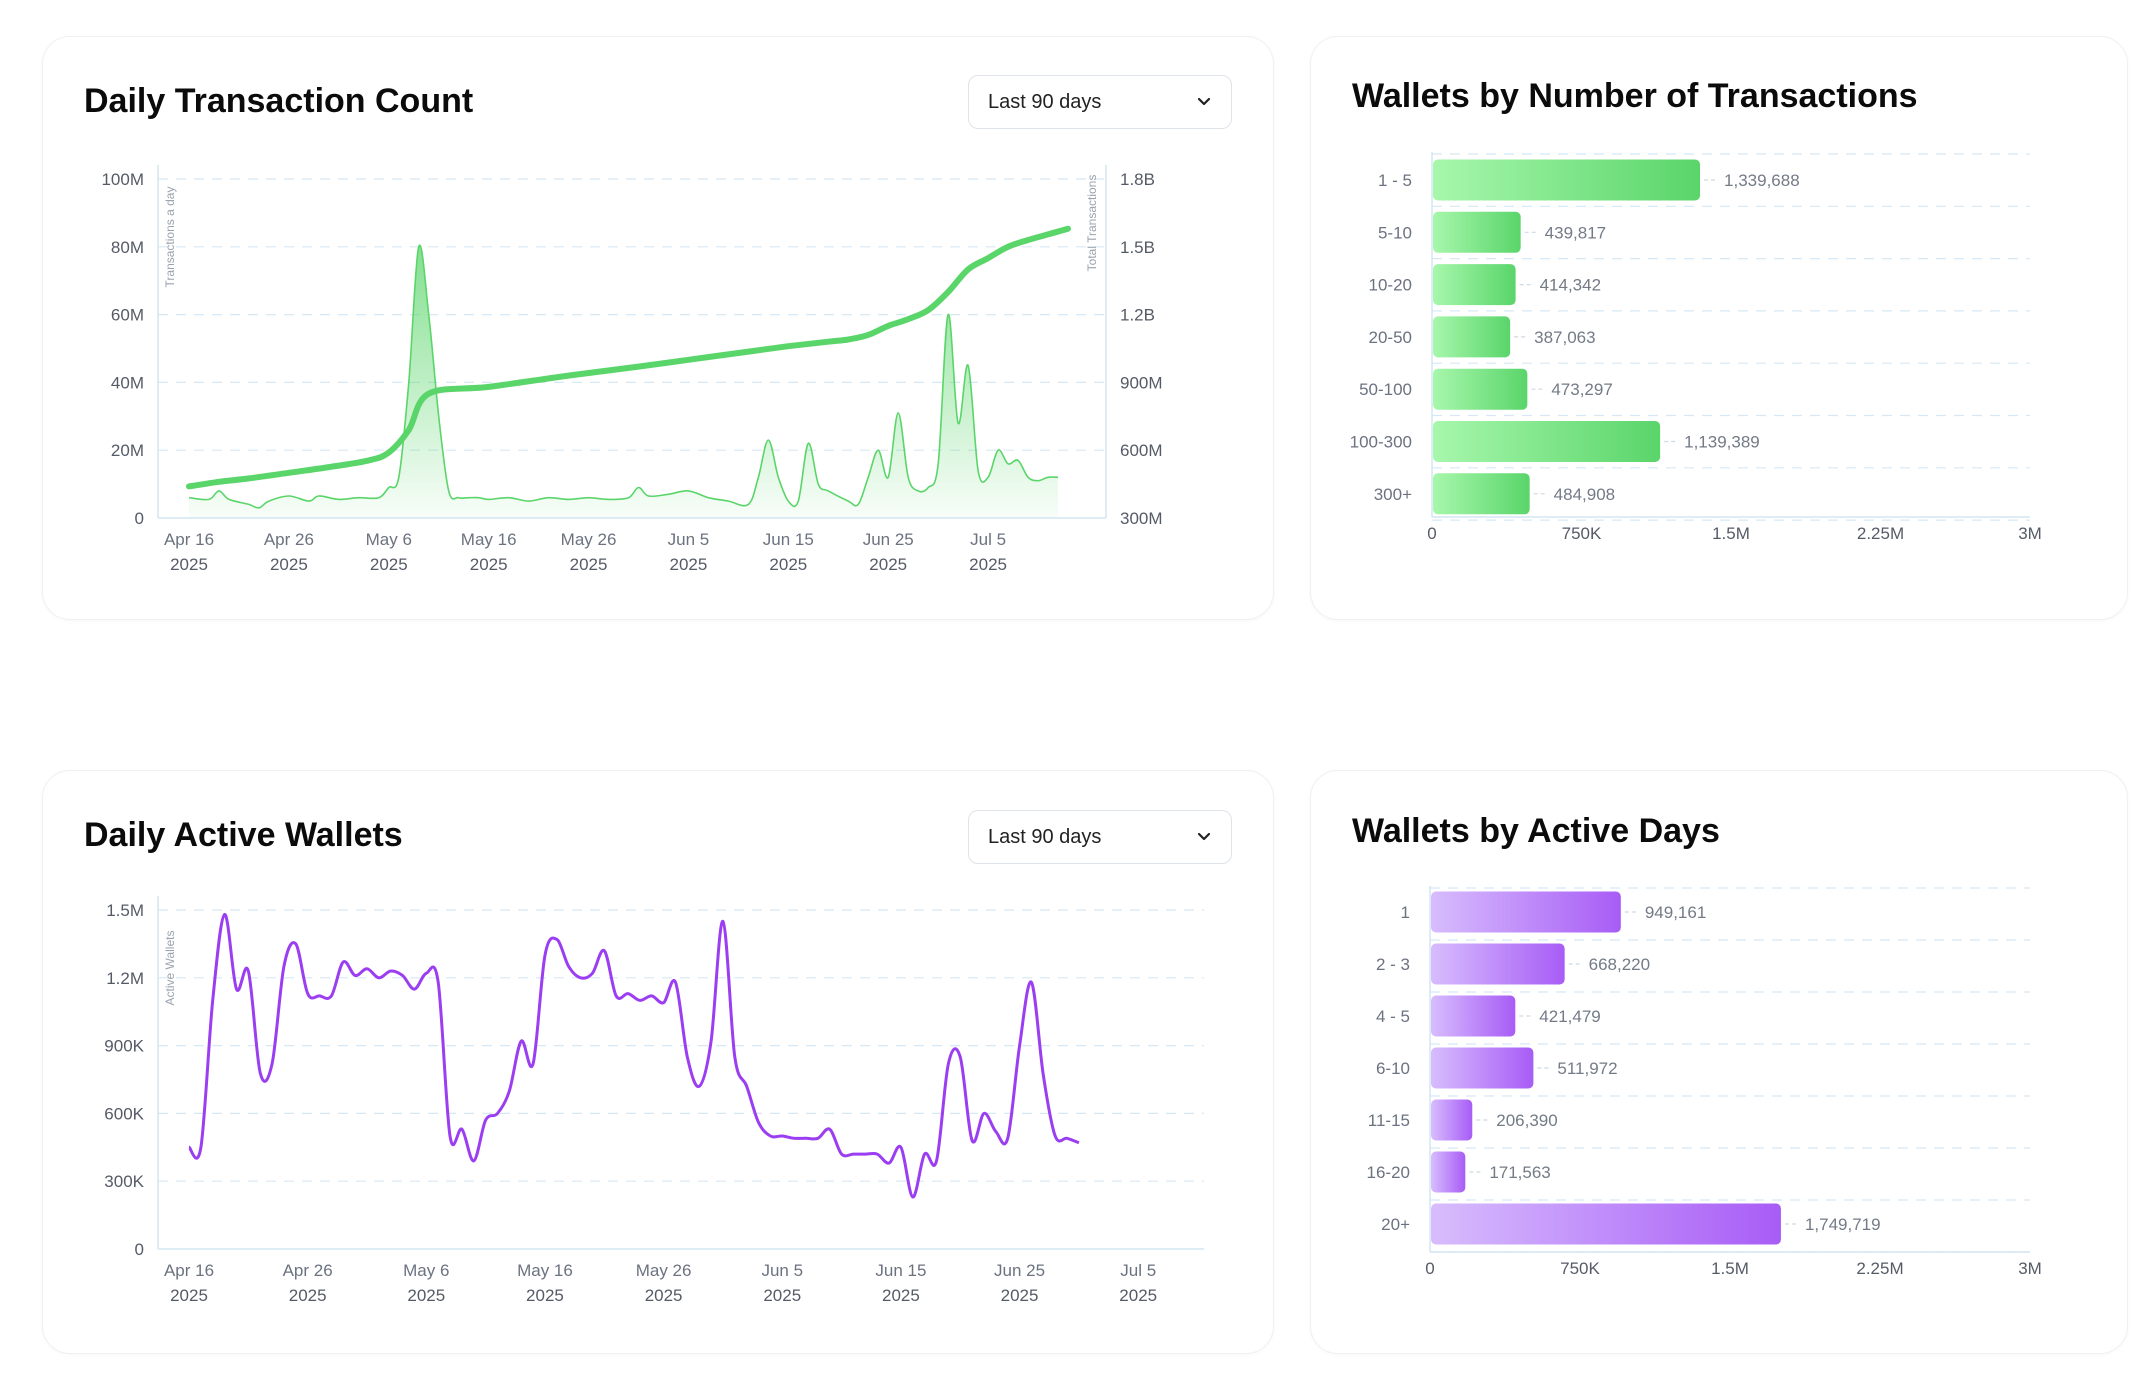 The image size is (2145, 1374). What do you see at coordinates (1141, 518) in the screenshot?
I see `y2-tick-label: 300M` at bounding box center [1141, 518].